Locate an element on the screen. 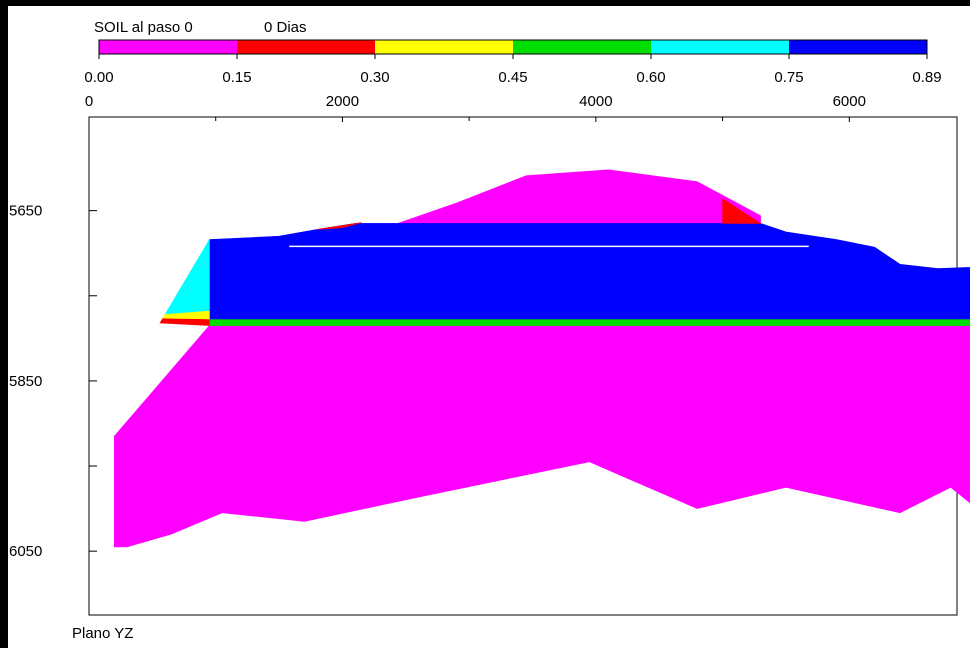 The width and height of the screenshot is (970, 648). time-label: 0 Dias is located at coordinates (285, 27).